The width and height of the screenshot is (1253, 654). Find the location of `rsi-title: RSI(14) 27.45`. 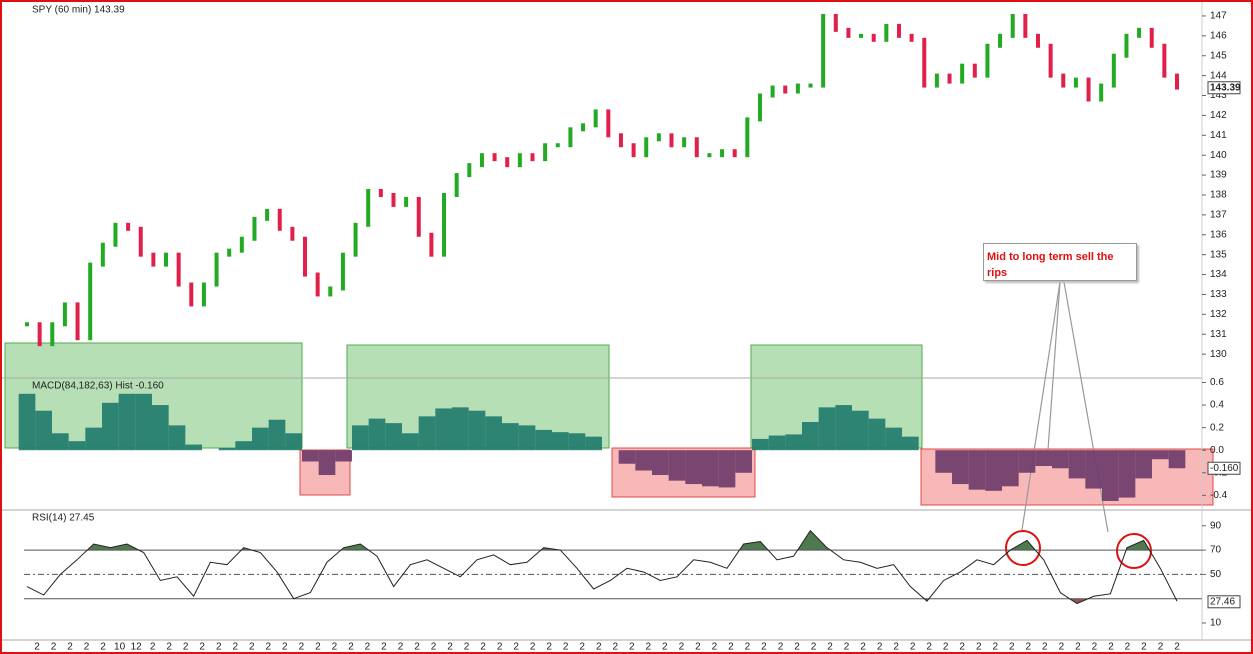

rsi-title: RSI(14) 27.45 is located at coordinates (63, 518).